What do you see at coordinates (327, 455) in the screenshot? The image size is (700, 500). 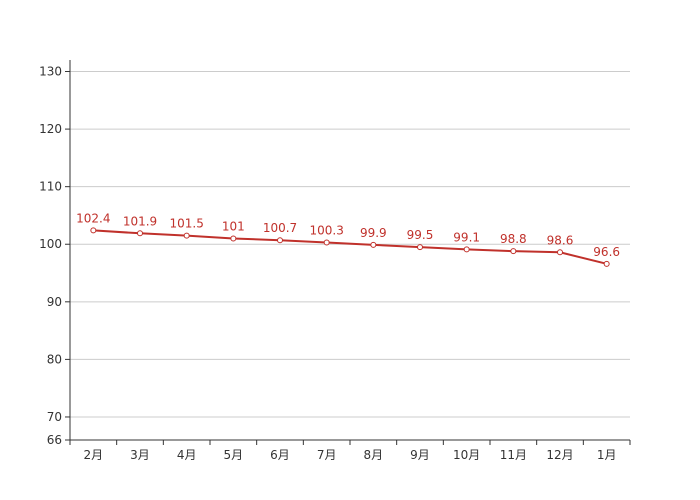 I see `x-tick-label: 7月` at bounding box center [327, 455].